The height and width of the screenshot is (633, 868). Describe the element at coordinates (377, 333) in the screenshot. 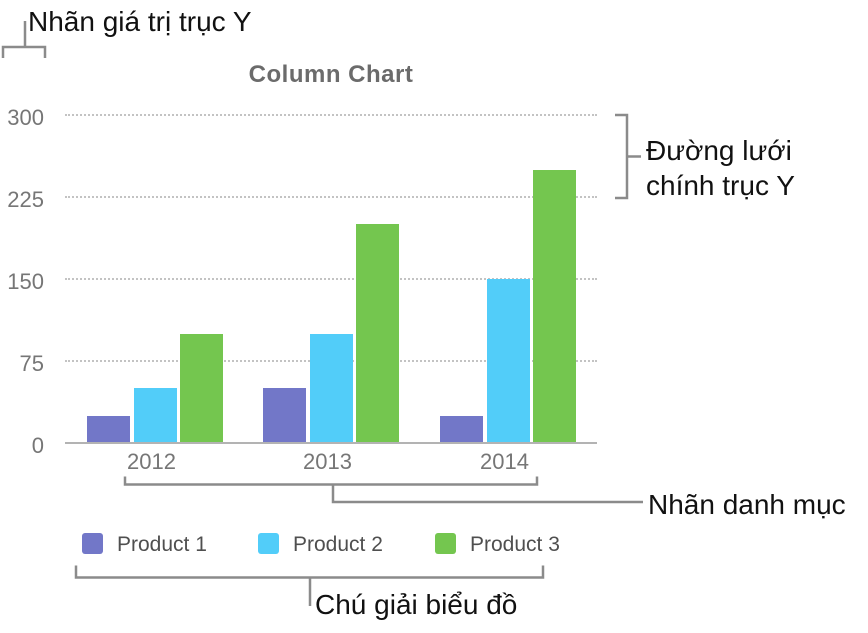

I see `bar-product-3-2013` at that location.